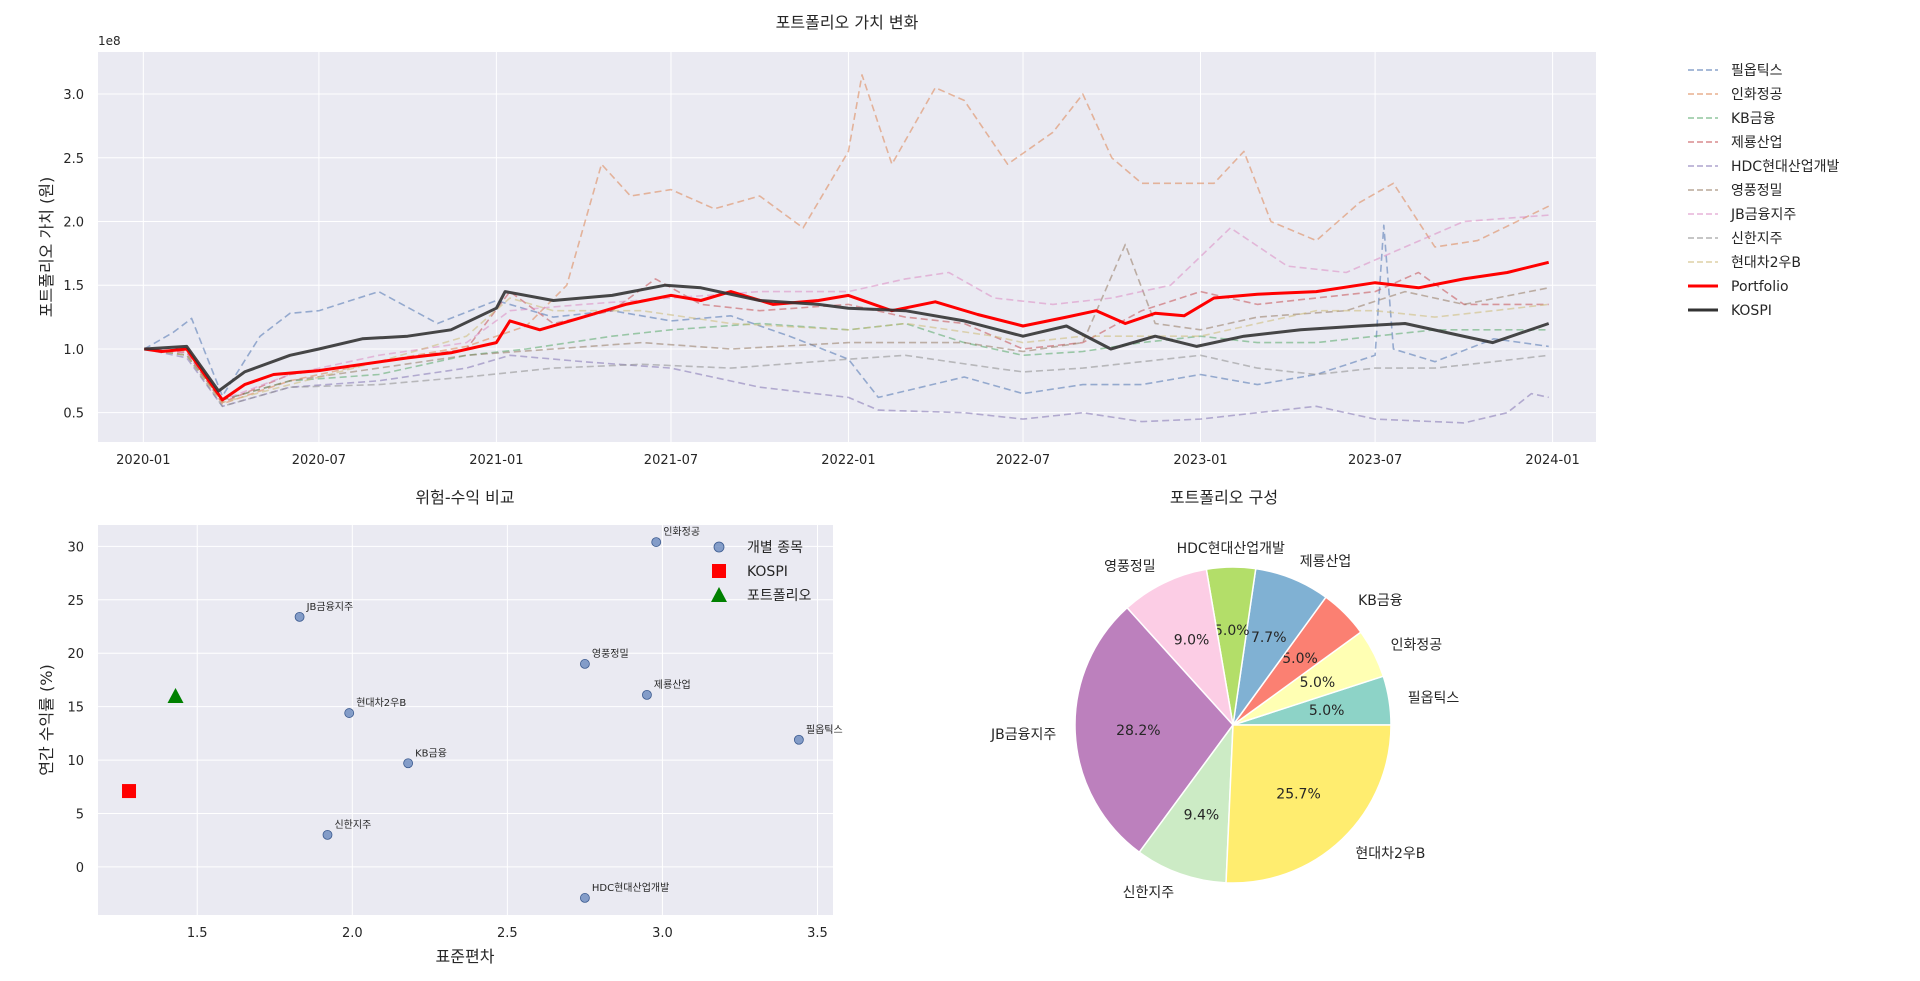  Describe the element at coordinates (299, 616) in the screenshot. I see `stock-point-jbeab888ec9cb5eca780eca3bc` at that location.